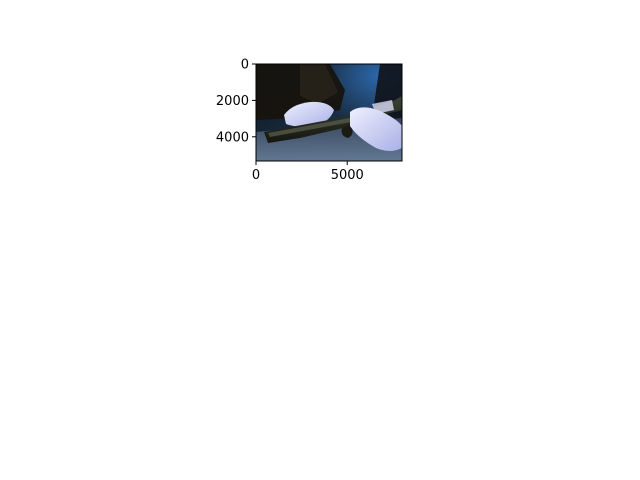  I want to click on axes-frame, so click(329, 112).